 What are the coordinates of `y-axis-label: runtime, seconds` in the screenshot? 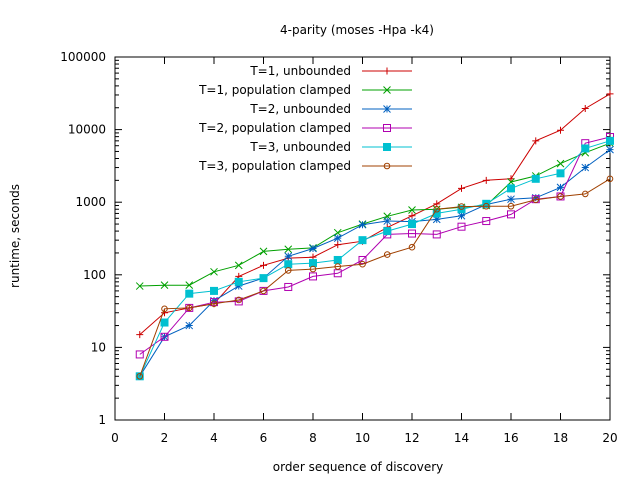 It's located at (15, 236).